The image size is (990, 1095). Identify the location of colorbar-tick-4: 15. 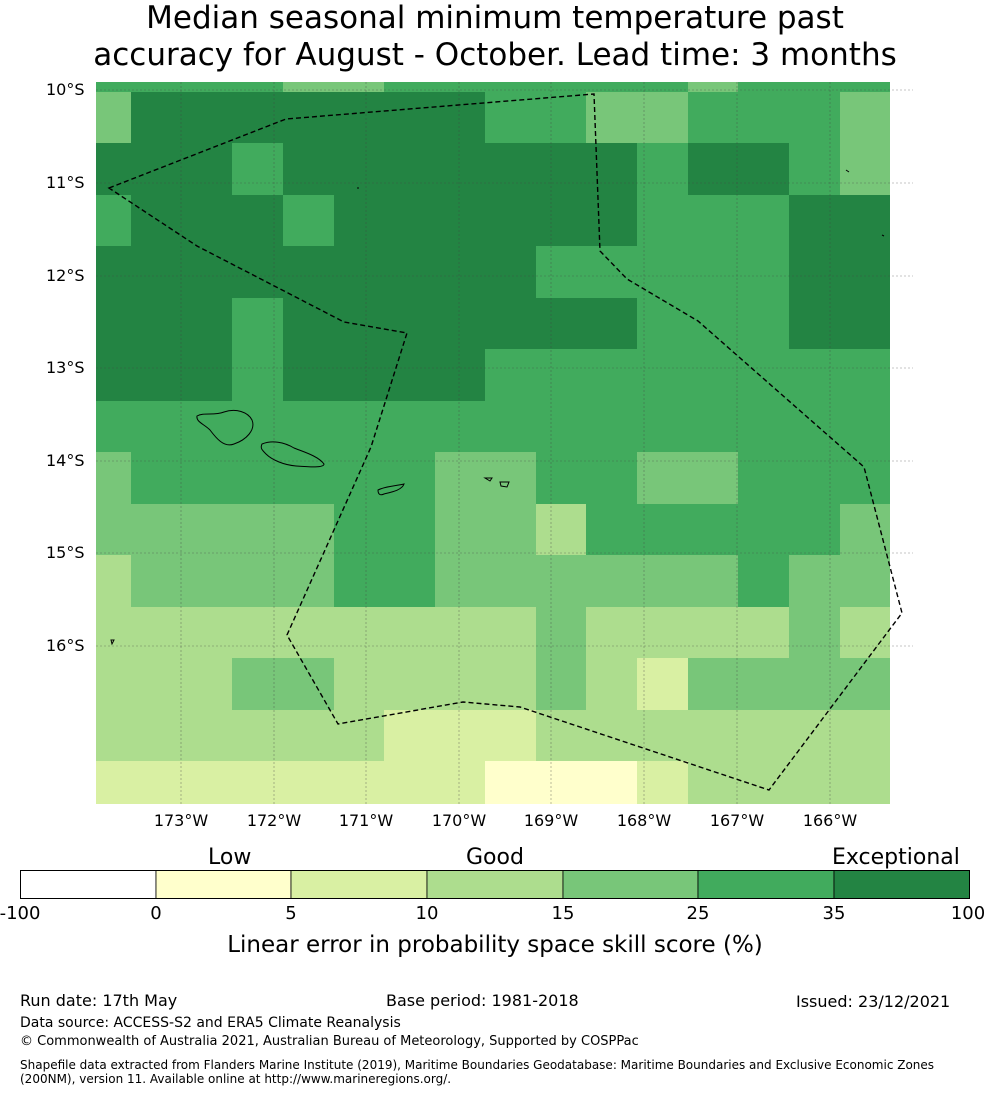
(563, 913).